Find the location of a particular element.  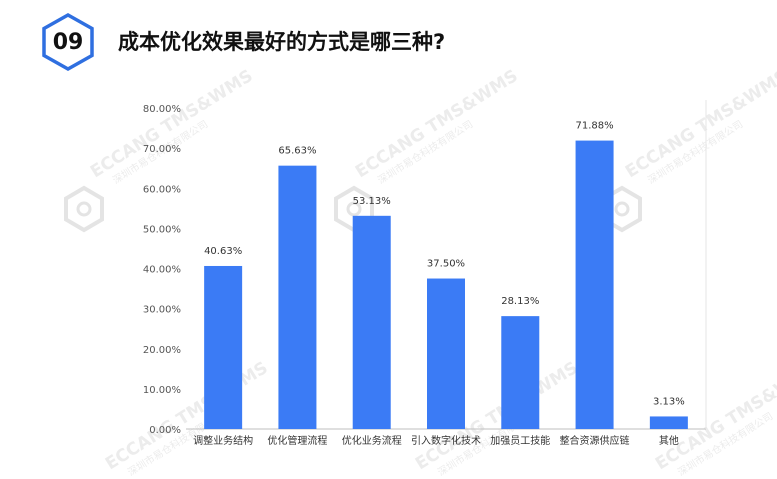

x-tick-label: 调整业务结构 is located at coordinates (223, 440).